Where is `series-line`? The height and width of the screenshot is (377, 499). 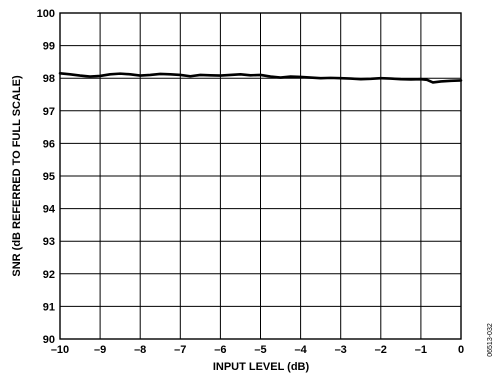
series-line is located at coordinates (260, 78).